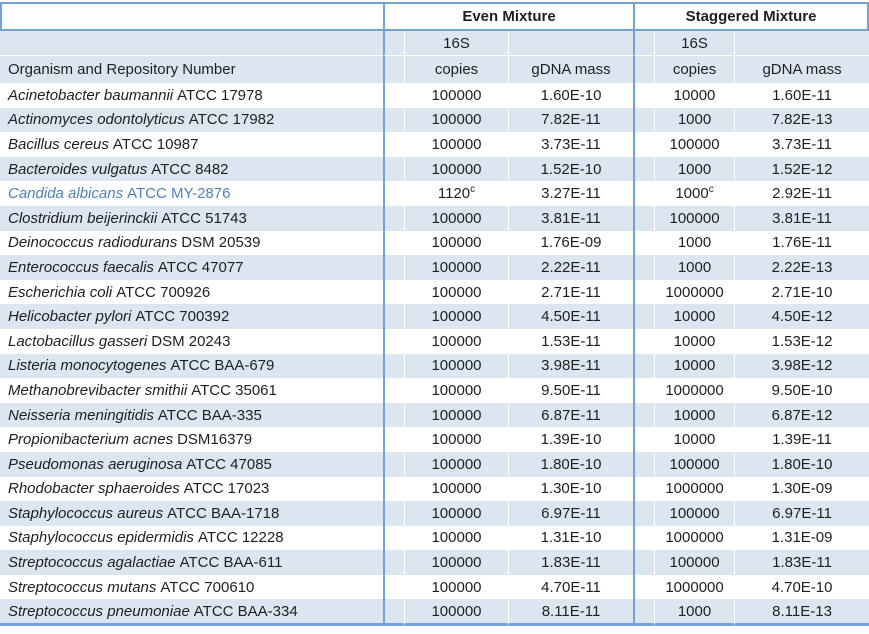  Describe the element at coordinates (454, 194) in the screenshot. I see `even-16s-copies-value: 1120` at that location.